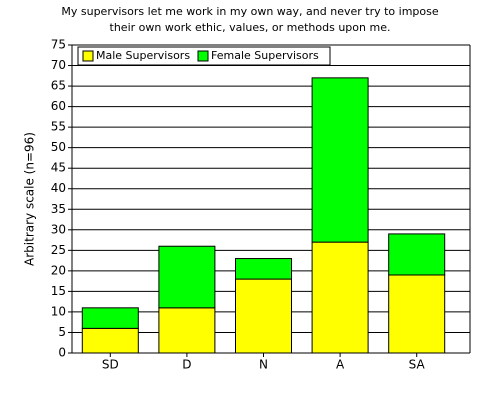  Describe the element at coordinates (340, 365) in the screenshot. I see `x-tick-label: A` at that location.